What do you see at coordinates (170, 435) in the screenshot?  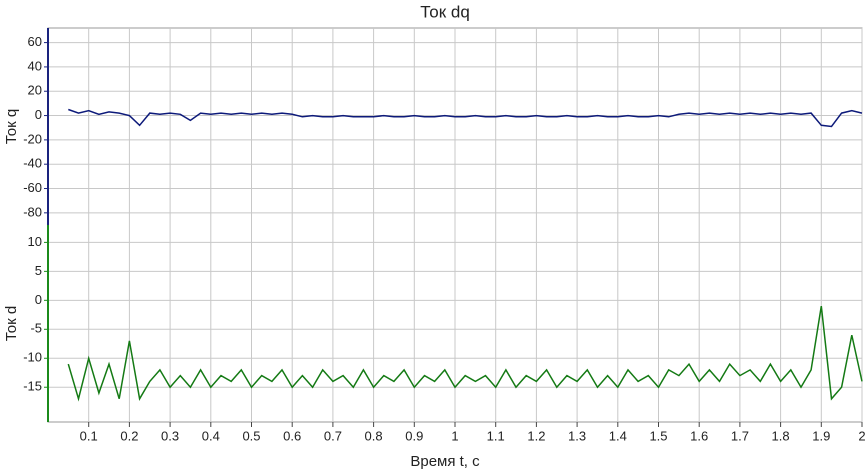 I see `x-tick-label: 0.3` at bounding box center [170, 435].